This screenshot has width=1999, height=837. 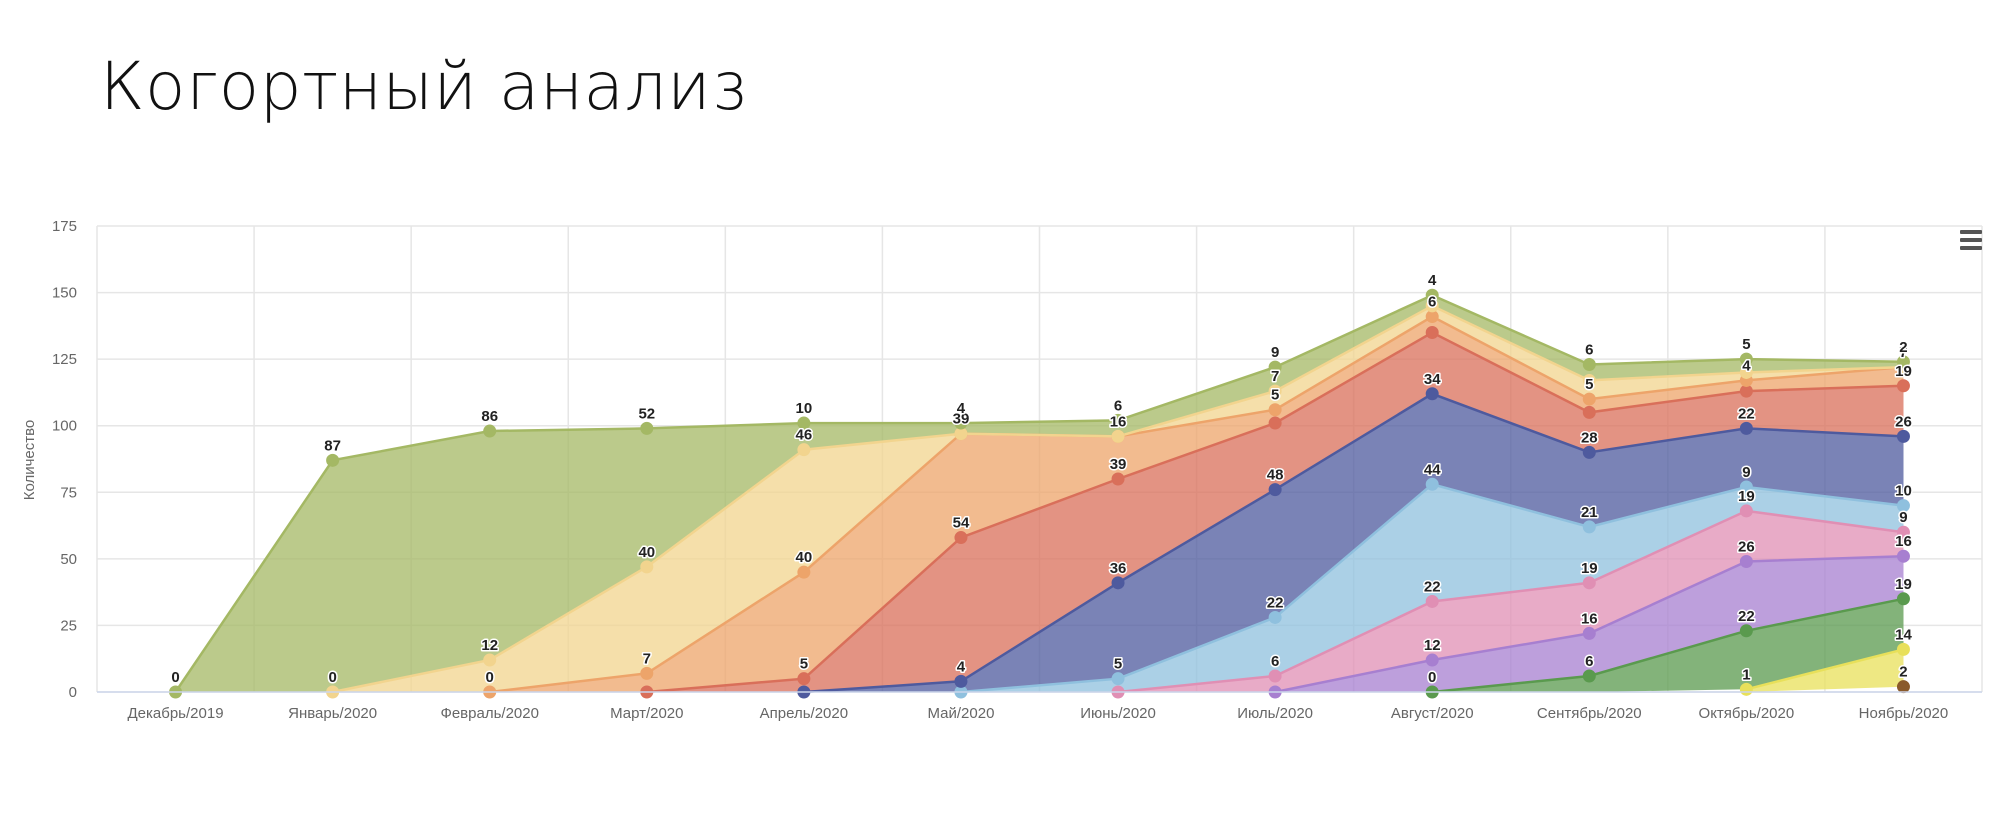 I want to click on data-label: 40, so click(x=646, y=552).